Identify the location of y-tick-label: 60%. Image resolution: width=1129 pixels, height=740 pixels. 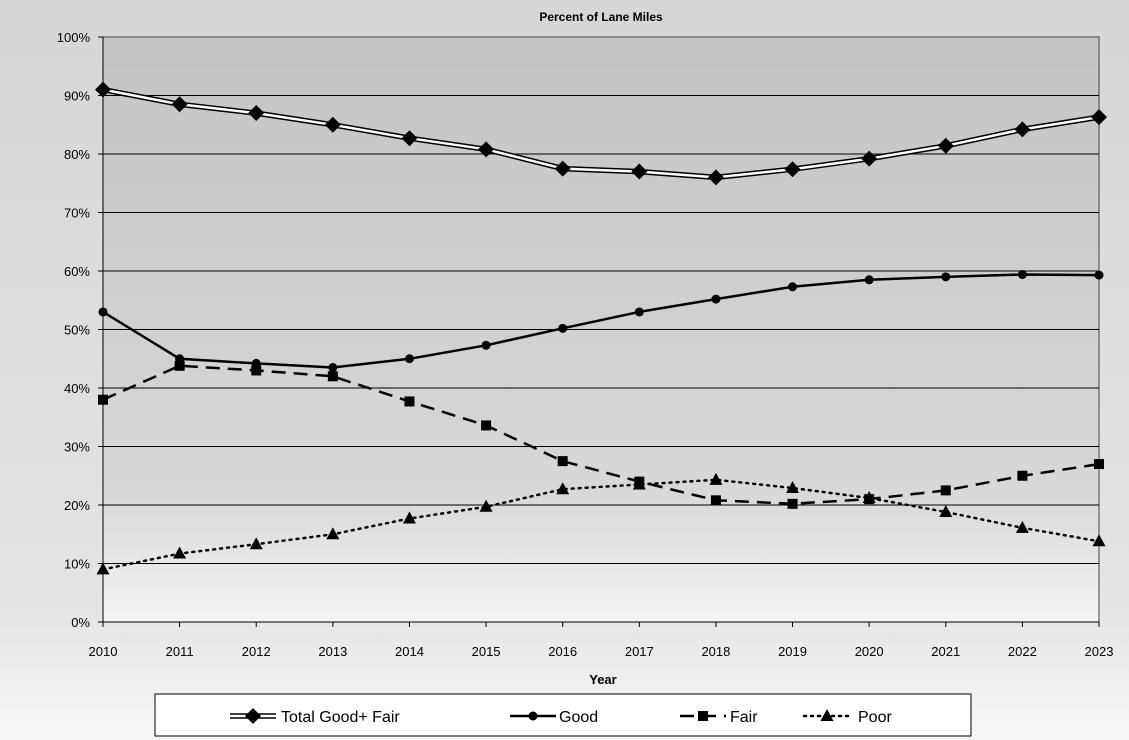
(77, 271).